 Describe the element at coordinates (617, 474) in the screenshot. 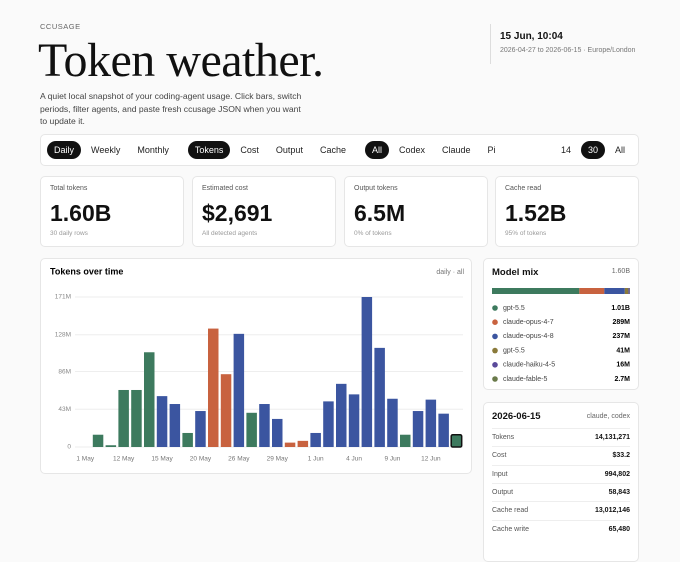

I see `detail-value: 994,802` at that location.